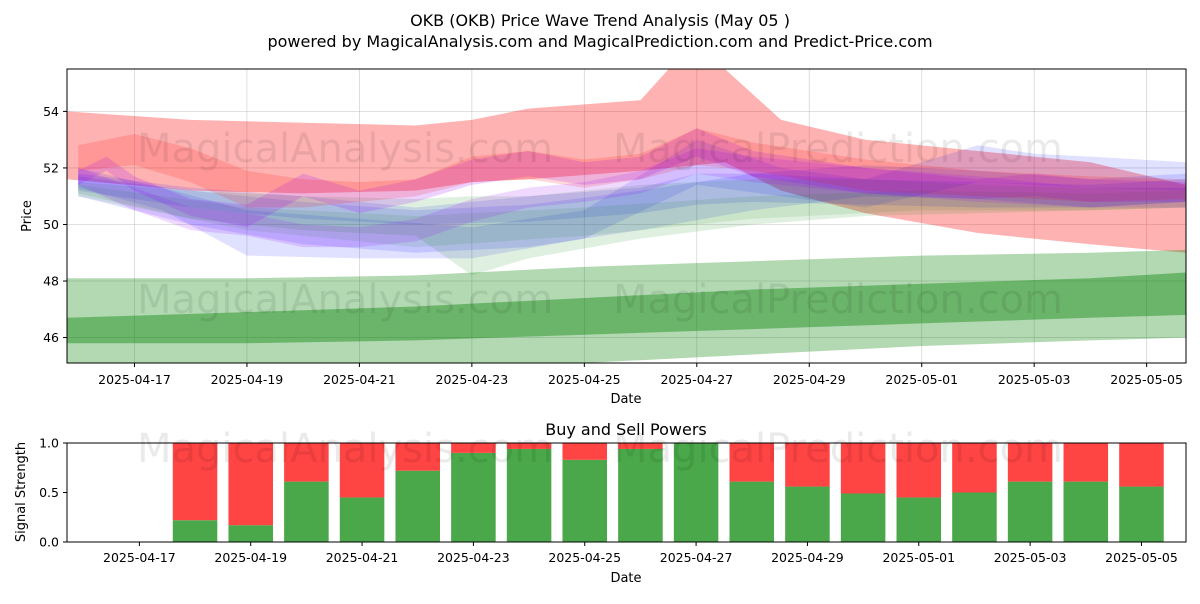 This screenshot has width=1200, height=604. Describe the element at coordinates (49, 542) in the screenshot. I see `power-y-tick-label: 0.0` at that location.